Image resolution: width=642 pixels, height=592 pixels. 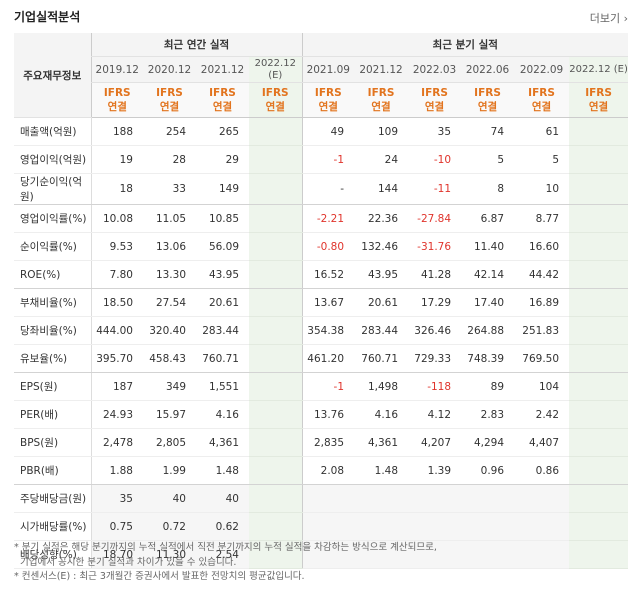 I want to click on table-row: 당기순이익(억원) 18 33 149 -144 -11 8 10, so click(x=321, y=189).